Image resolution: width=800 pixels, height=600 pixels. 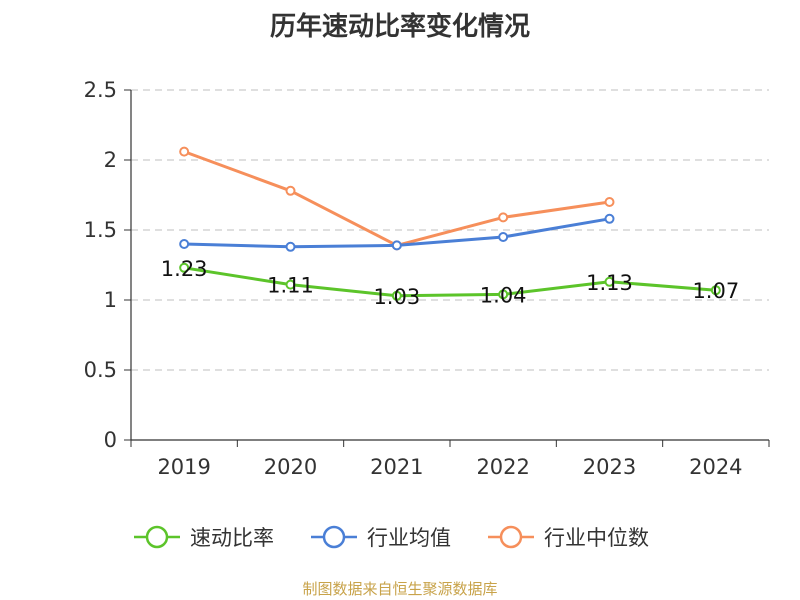 I want to click on data-label: 1.03, so click(x=396, y=297).